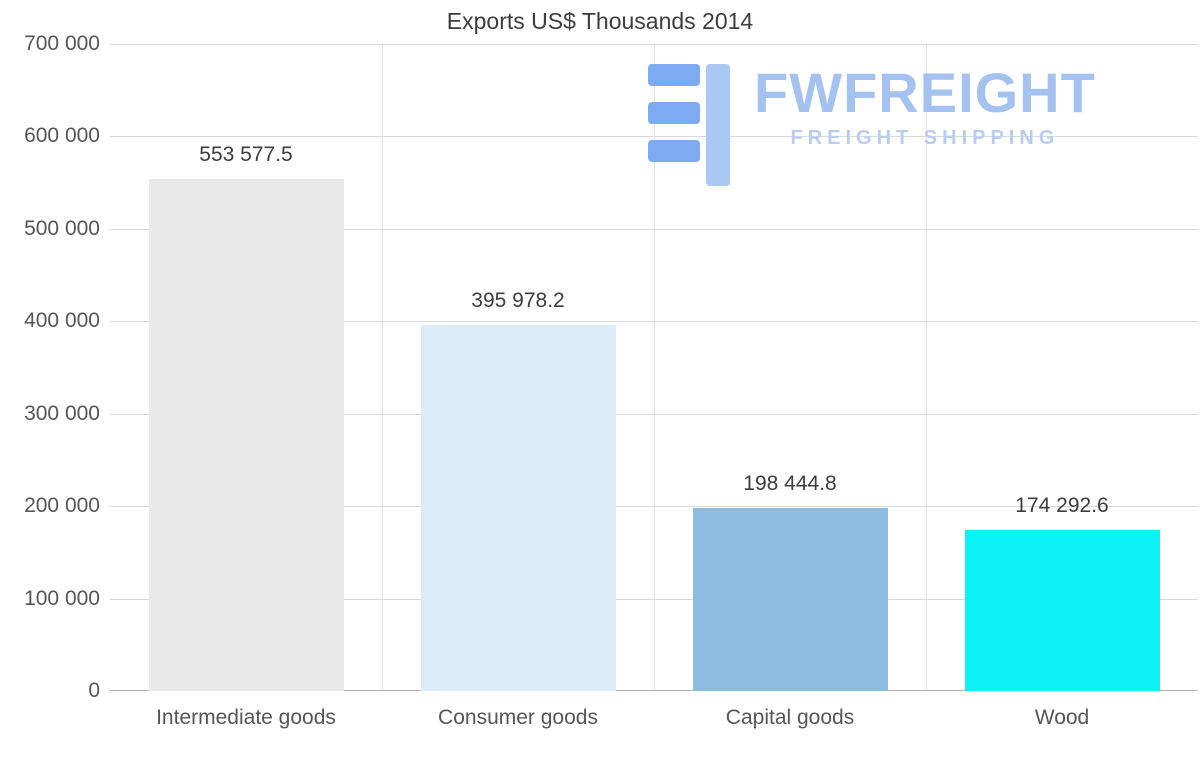  Describe the element at coordinates (518, 717) in the screenshot. I see `x-category-label: Consumer goods` at that location.